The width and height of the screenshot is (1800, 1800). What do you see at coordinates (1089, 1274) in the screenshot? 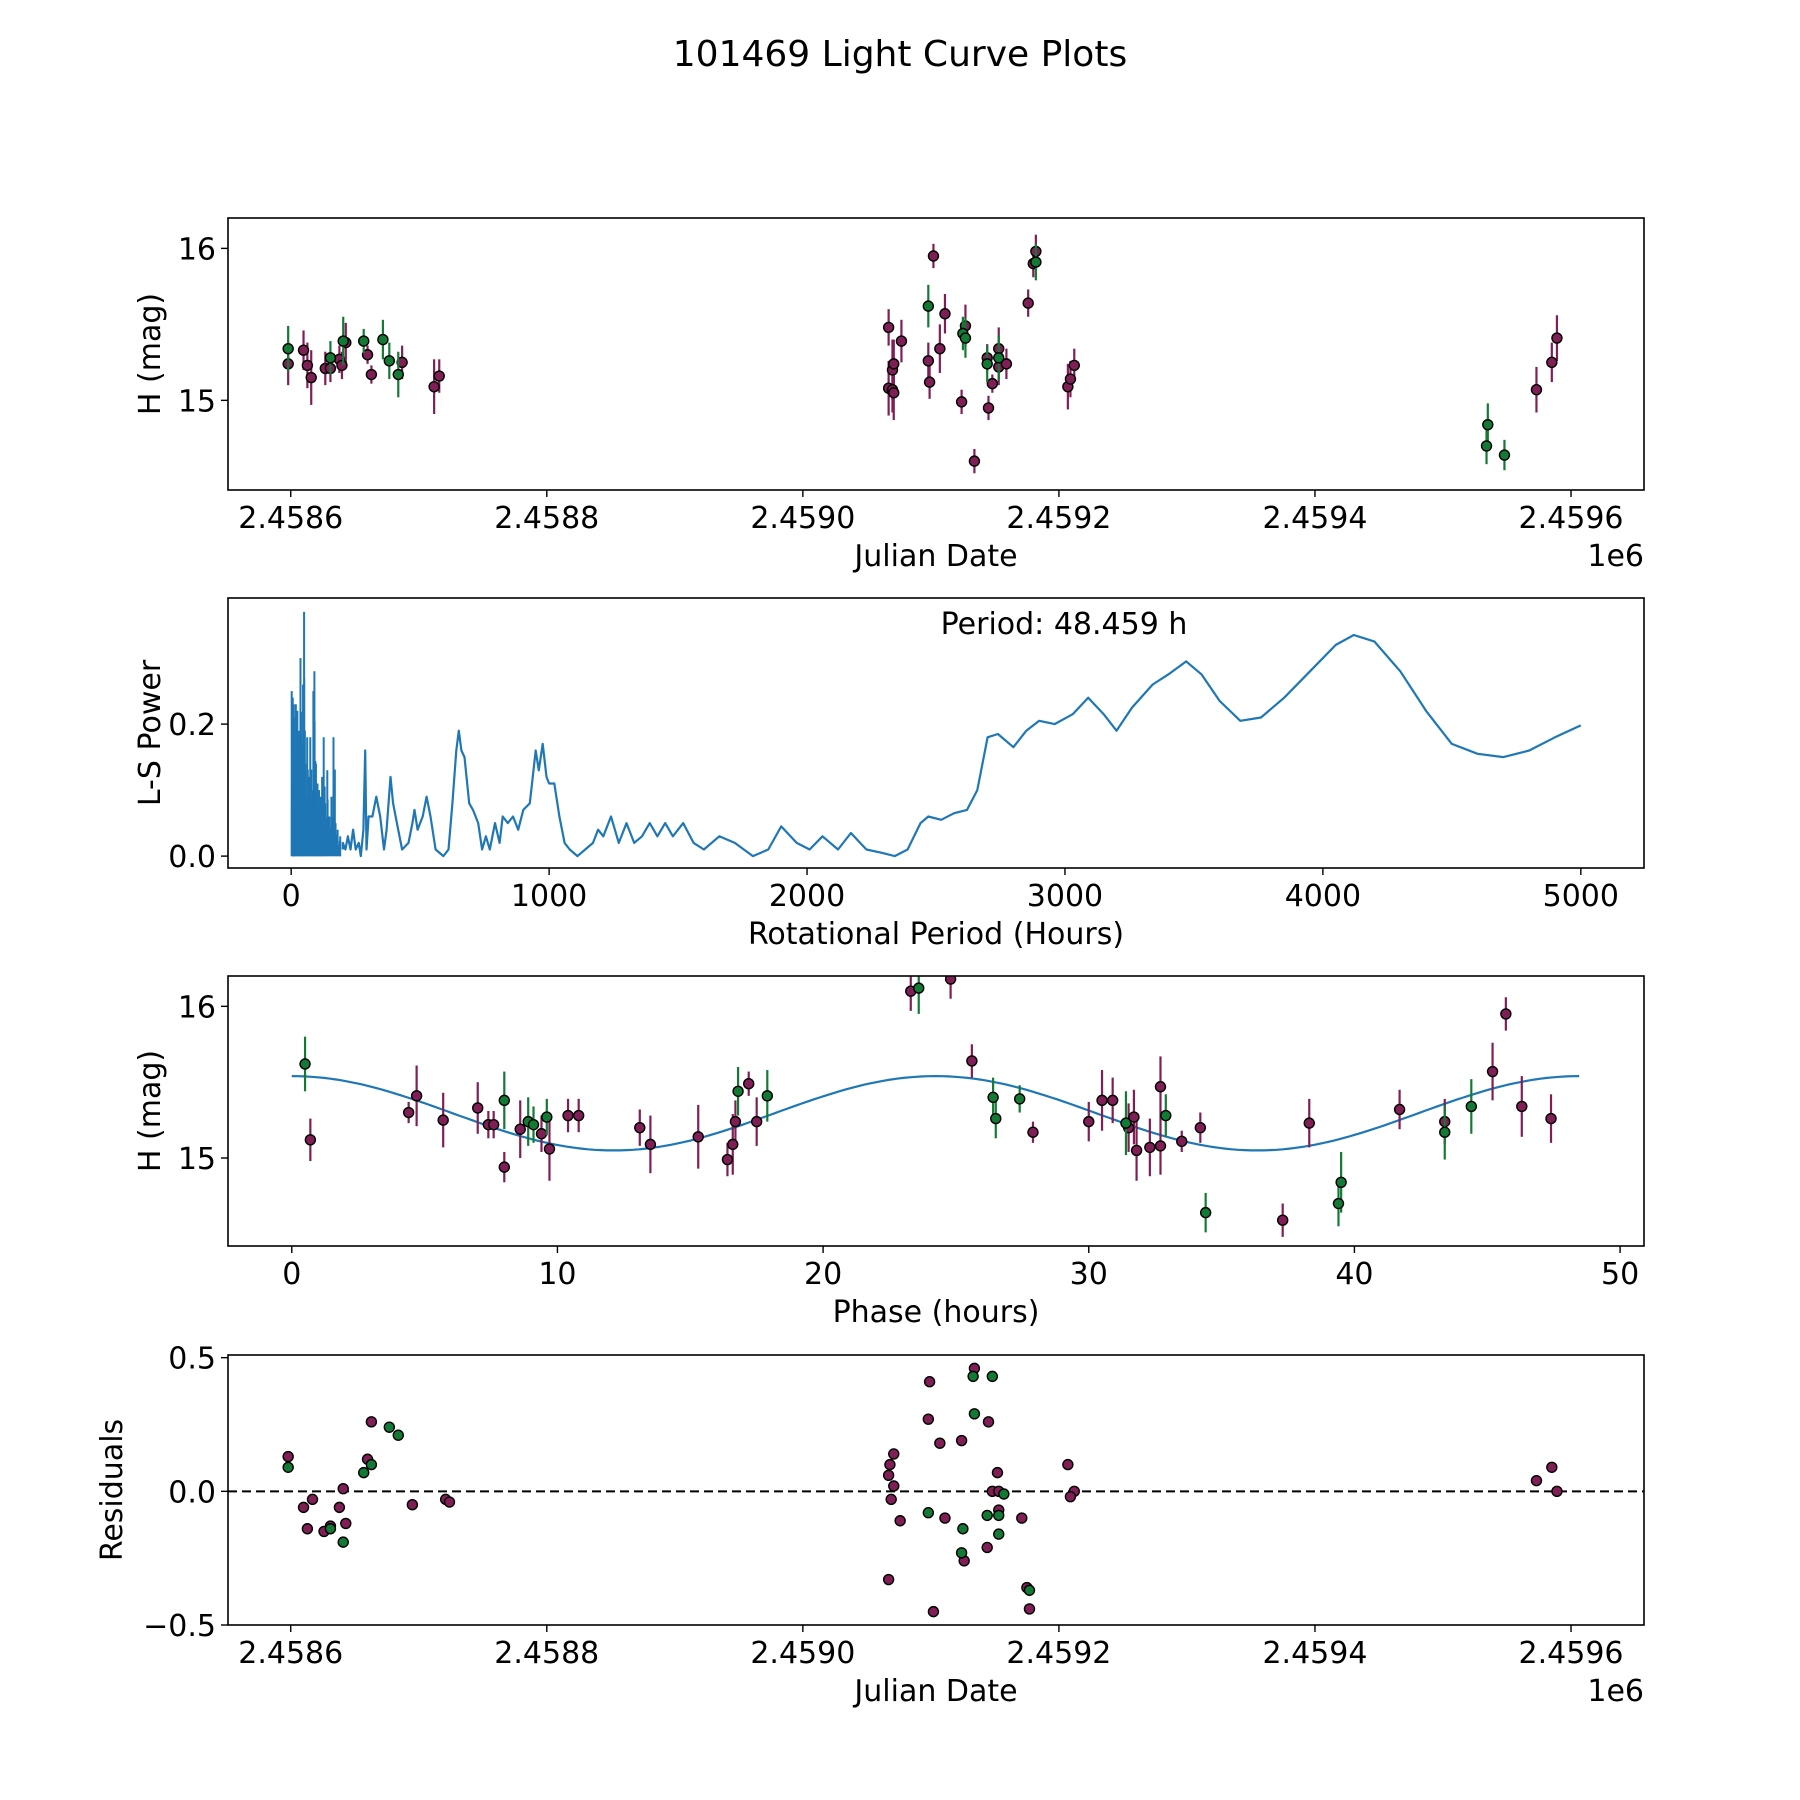
I see `x-tick-label: 30` at bounding box center [1089, 1274].